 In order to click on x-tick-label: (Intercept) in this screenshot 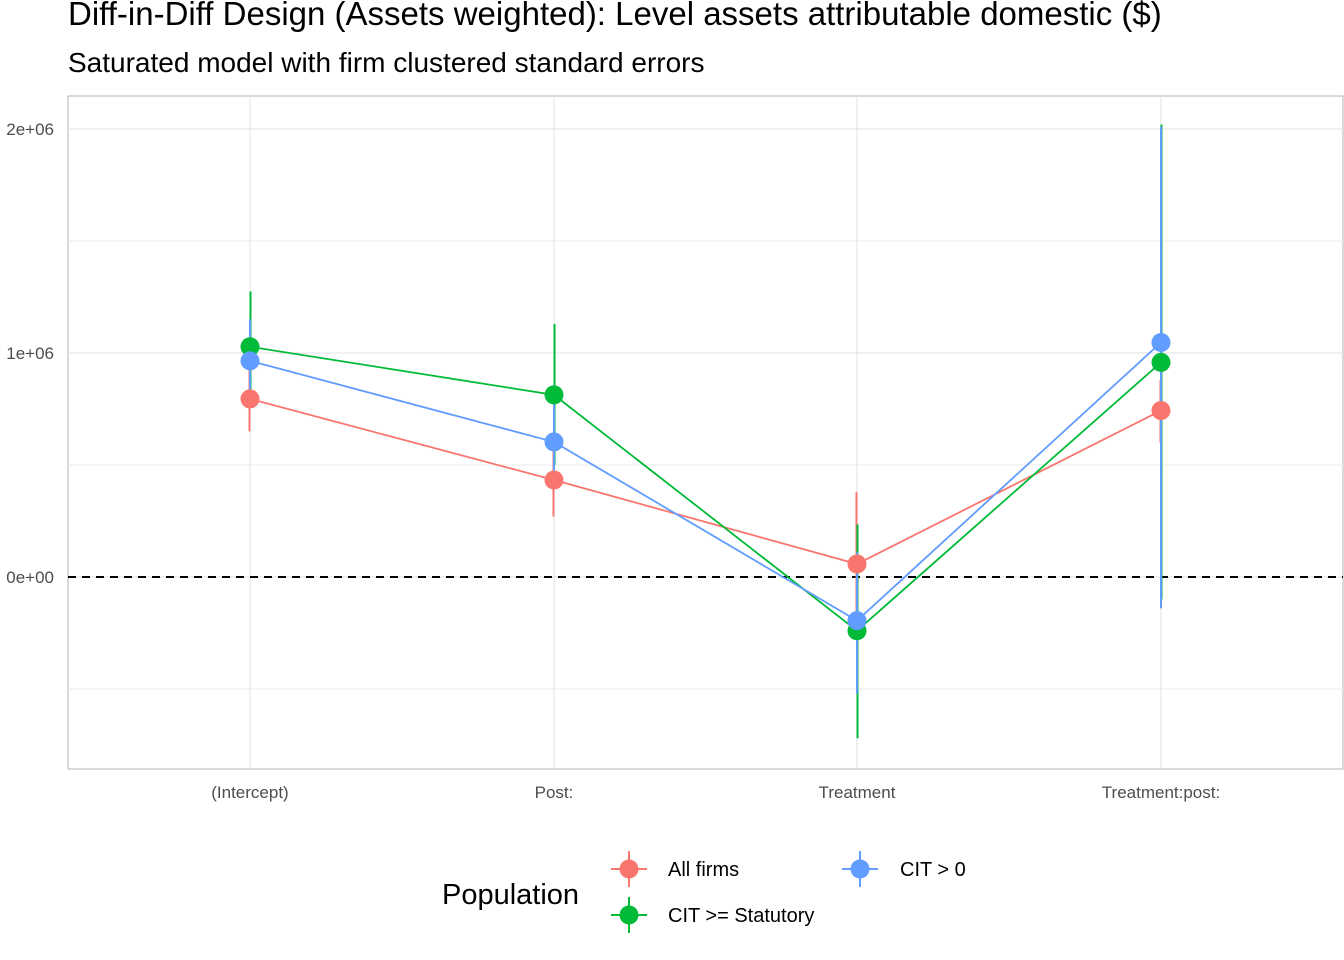, I will do `click(249, 792)`.